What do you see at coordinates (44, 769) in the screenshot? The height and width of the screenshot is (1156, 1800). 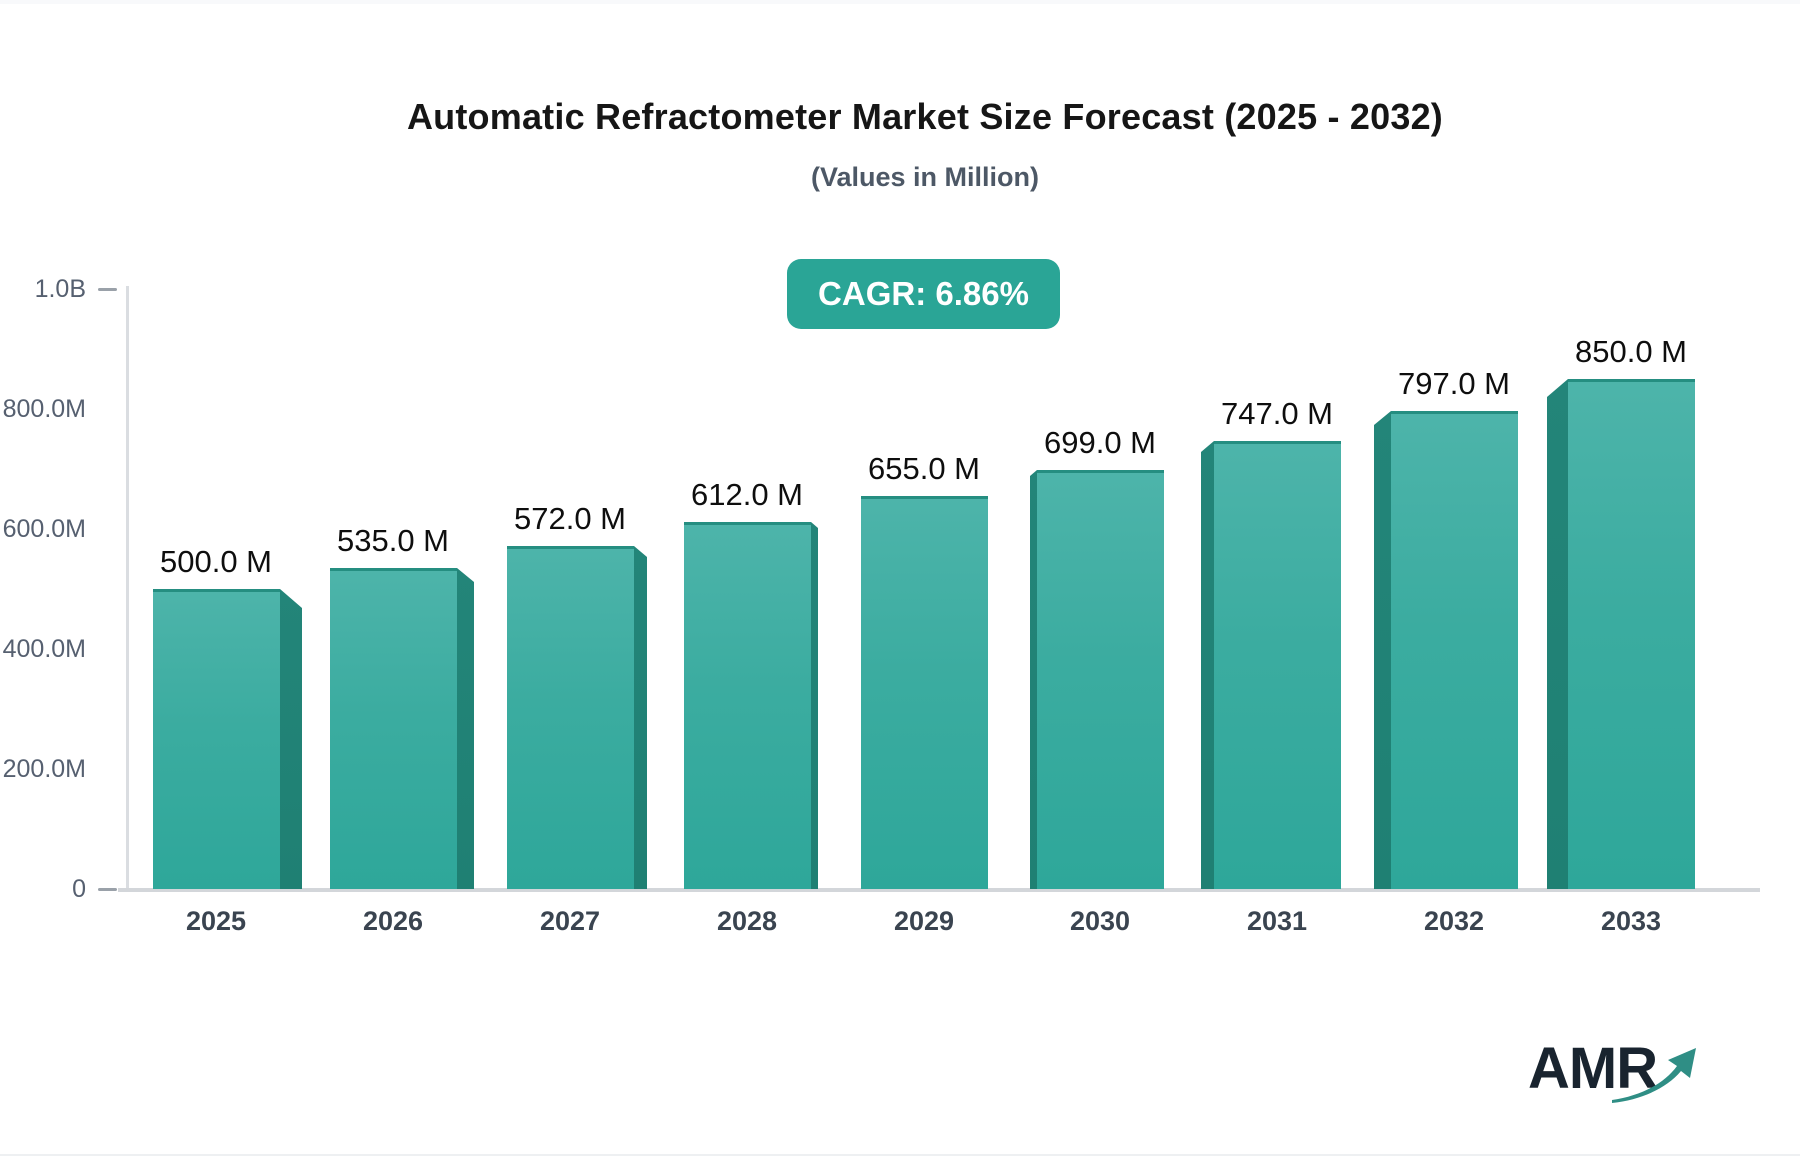 I see `y-axis-tick-label: 200.0M` at bounding box center [44, 769].